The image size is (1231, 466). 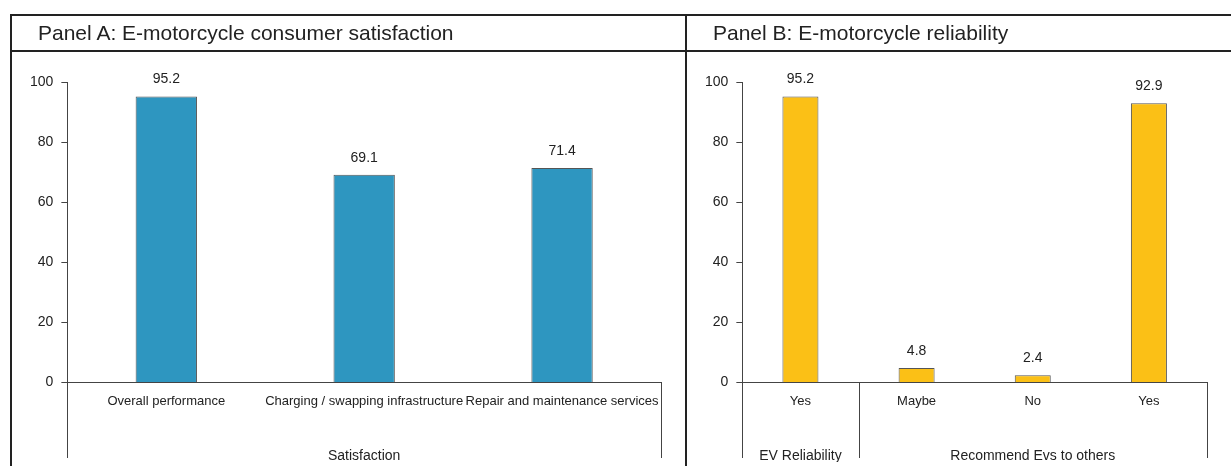 What do you see at coordinates (348, 34) in the screenshot?
I see `chart-title: Panel A: E-motorcycle consumer satisfaction` at bounding box center [348, 34].